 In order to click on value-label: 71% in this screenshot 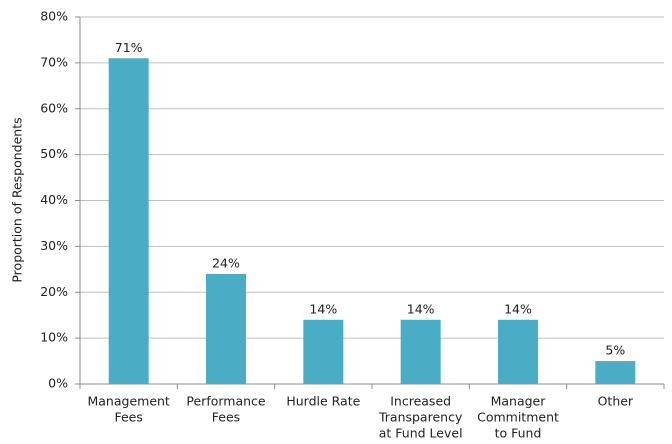, I will do `click(129, 47)`.